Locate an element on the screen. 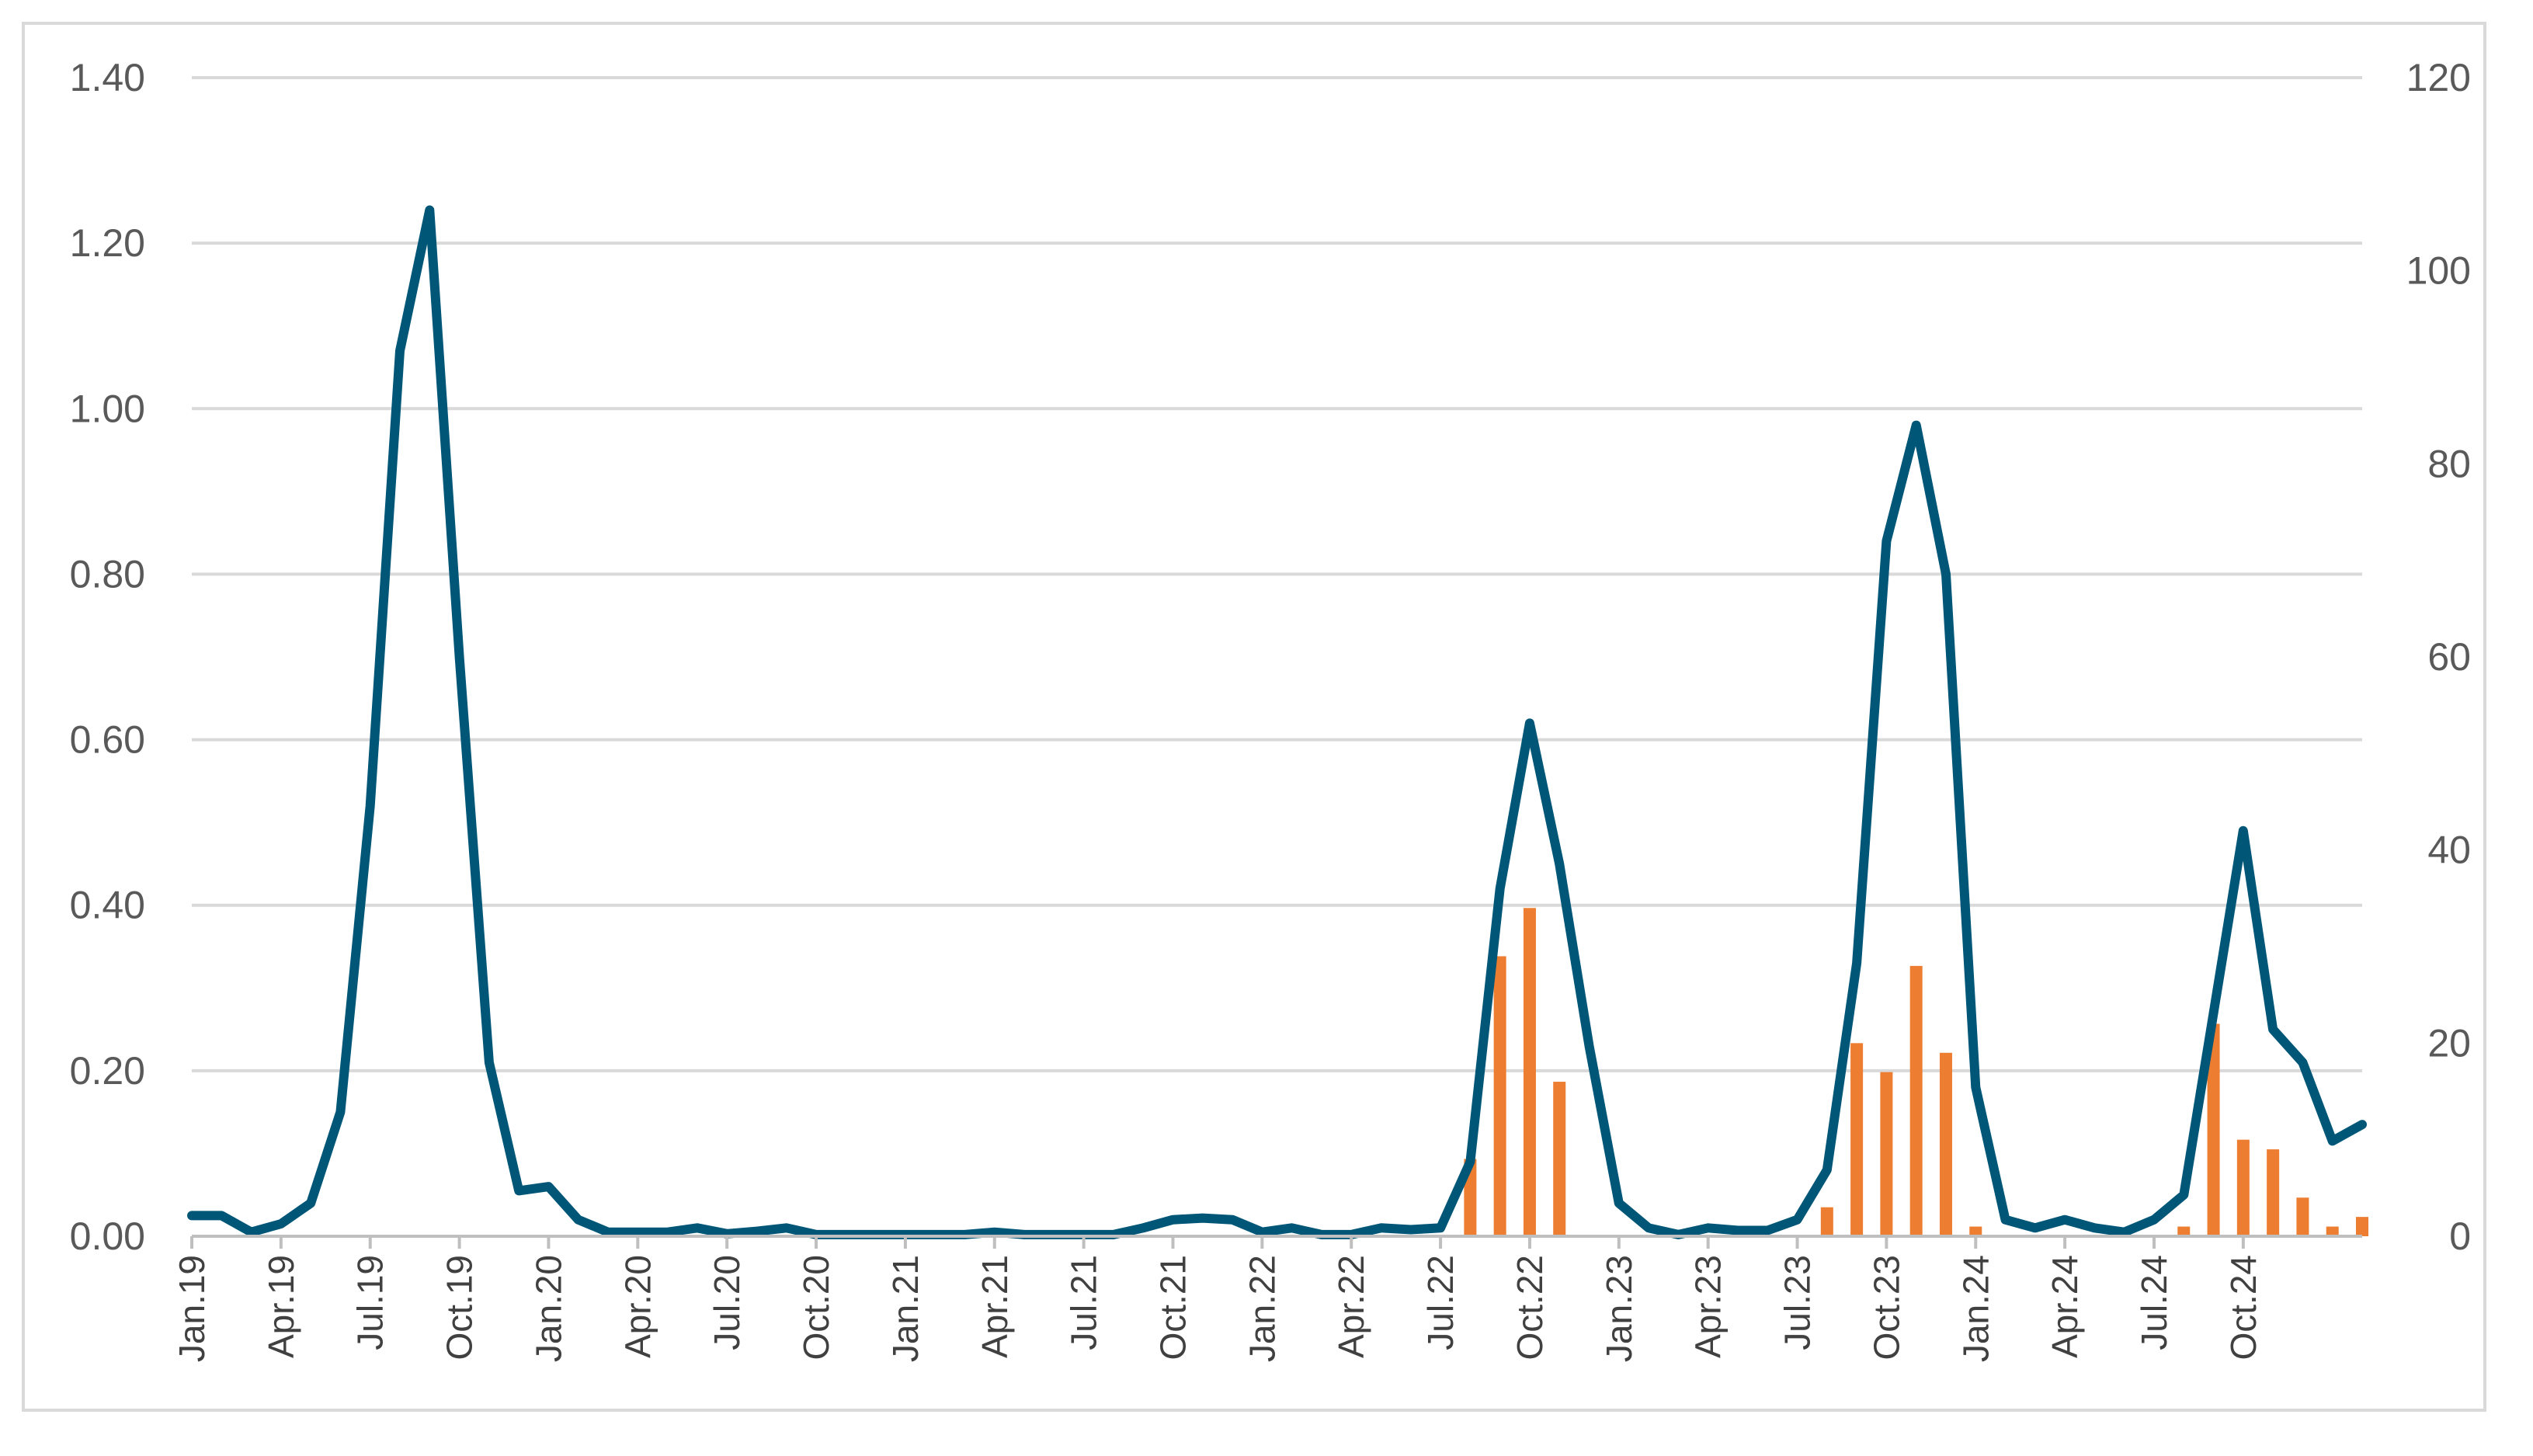 Image resolution: width=2533 pixels, height=1456 pixels. x-tick-label: Oct.19 is located at coordinates (460, 1307).